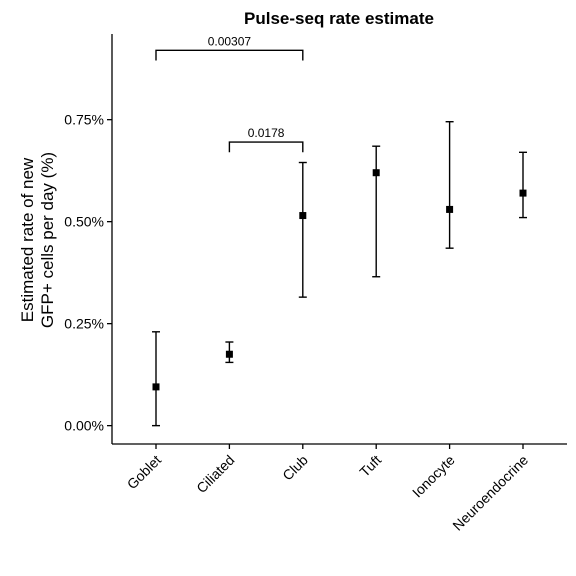 This screenshot has width=576, height=576. I want to click on significance-label: 0.00307, so click(230, 41).